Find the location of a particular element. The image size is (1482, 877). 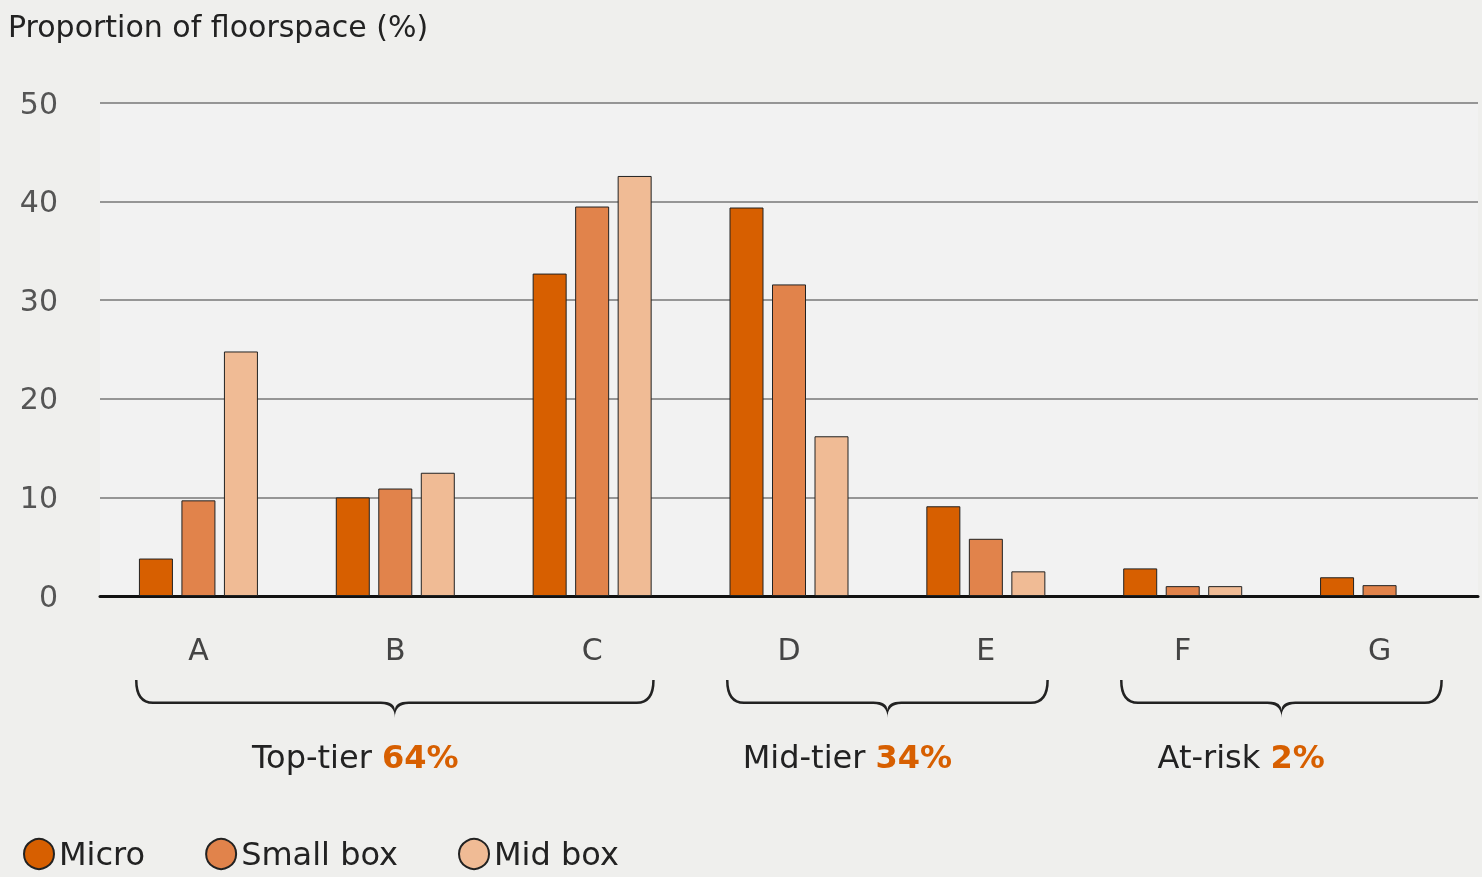

y-tick-label: 20 is located at coordinates (38, 399).